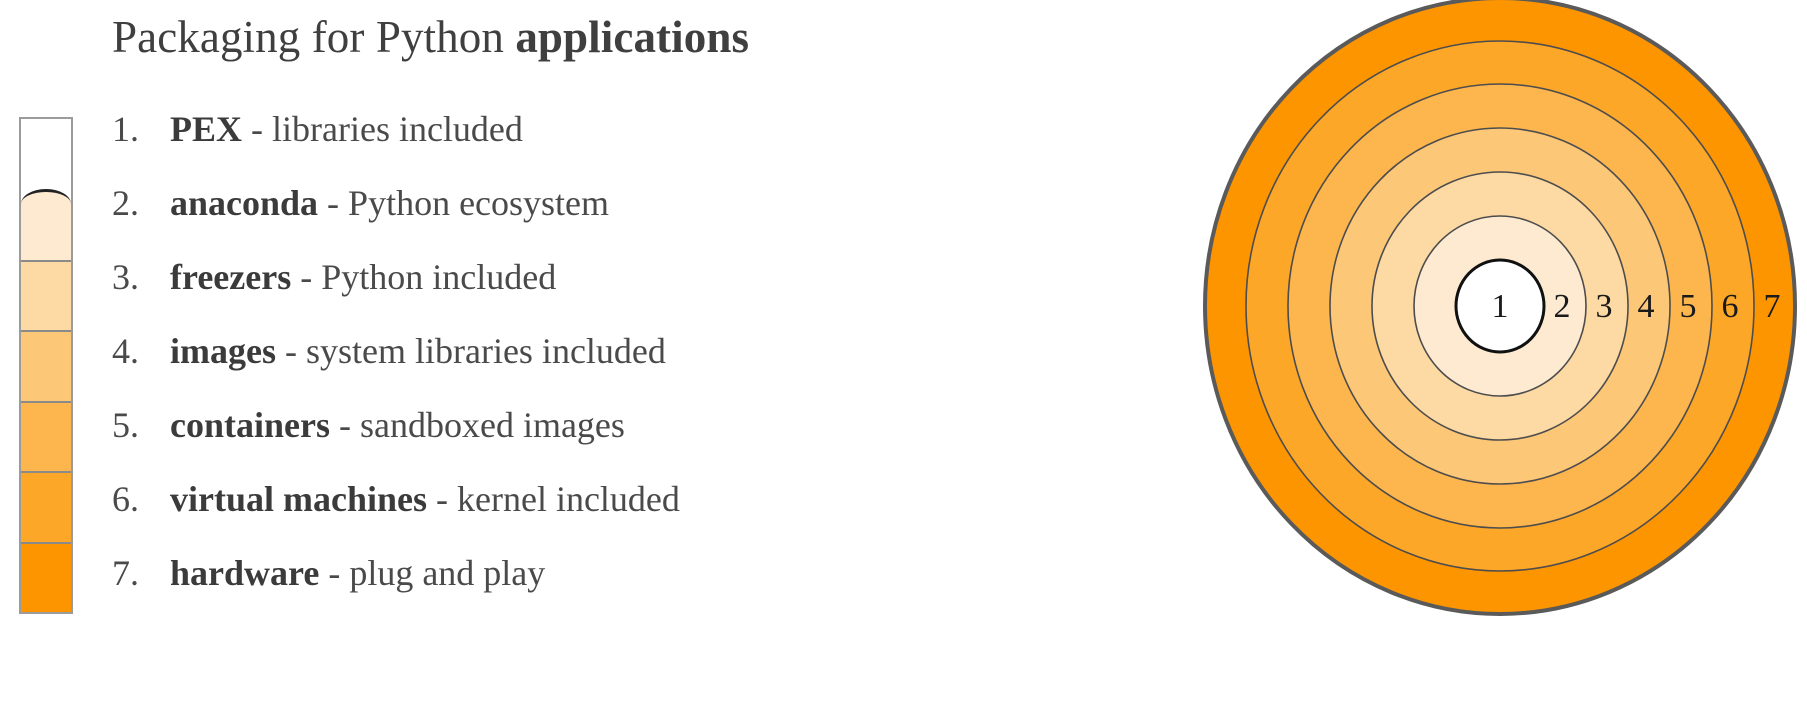 This screenshot has height=720, width=1807. What do you see at coordinates (1730, 306) in the screenshot?
I see `ring-label-6: 6` at bounding box center [1730, 306].